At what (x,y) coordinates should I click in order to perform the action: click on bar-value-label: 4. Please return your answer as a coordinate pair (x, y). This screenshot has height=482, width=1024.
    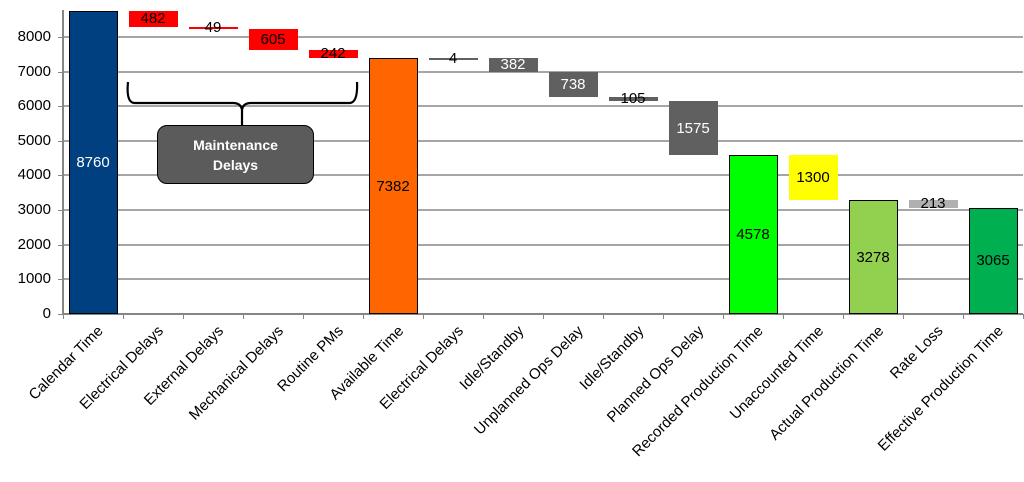
    Looking at the image, I should click on (453, 59).